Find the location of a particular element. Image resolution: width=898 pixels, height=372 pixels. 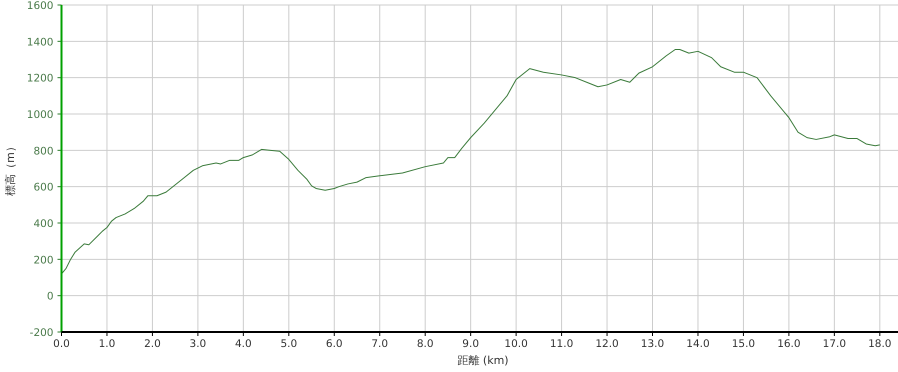

y-axis-title: 標高（m） is located at coordinates (10, 168).